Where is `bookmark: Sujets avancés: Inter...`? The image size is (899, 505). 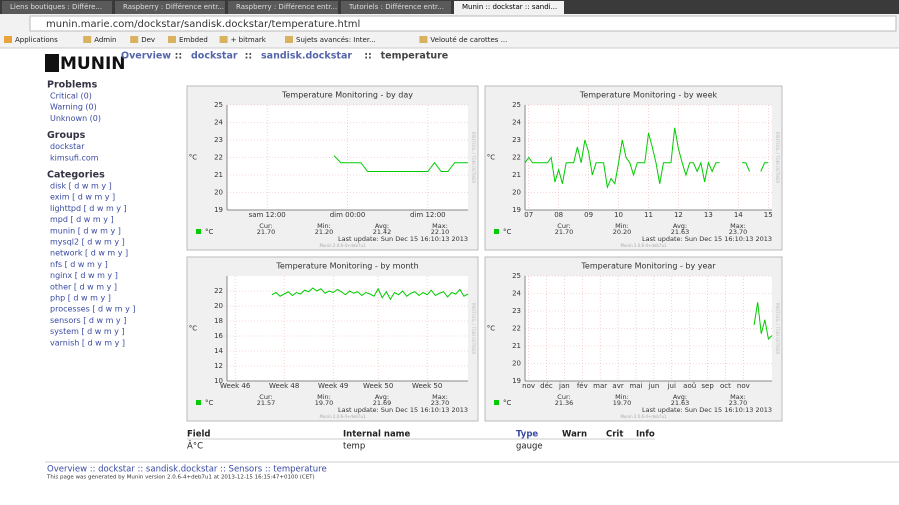 bookmark: Sujets avancés: Inter... is located at coordinates (336, 40).